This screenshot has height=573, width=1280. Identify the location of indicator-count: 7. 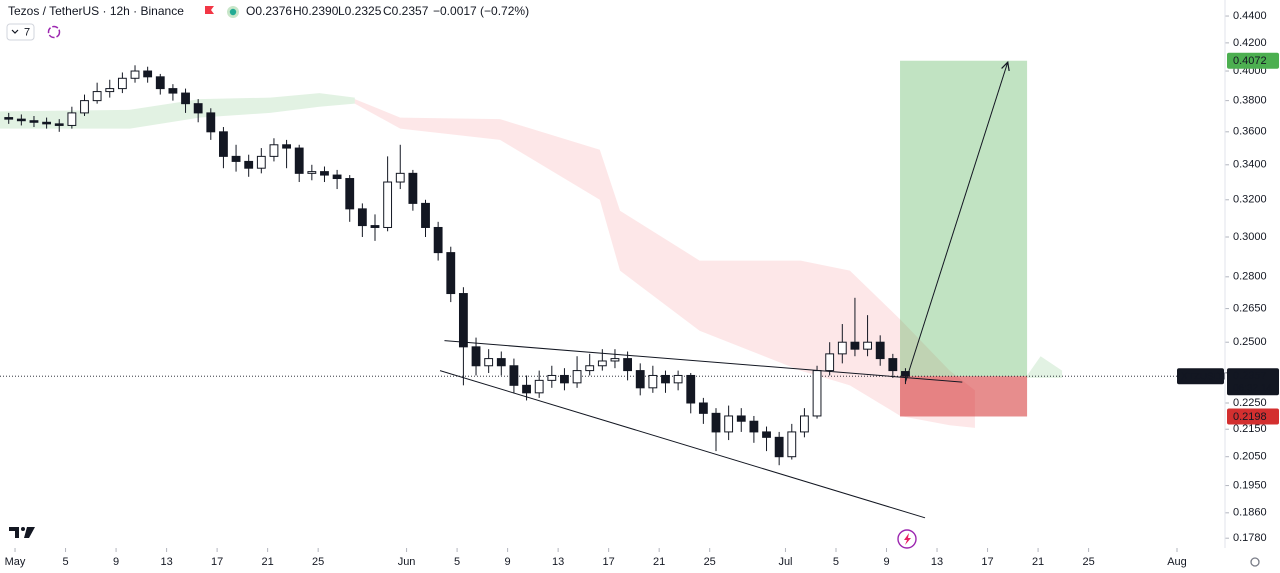
(27, 32).